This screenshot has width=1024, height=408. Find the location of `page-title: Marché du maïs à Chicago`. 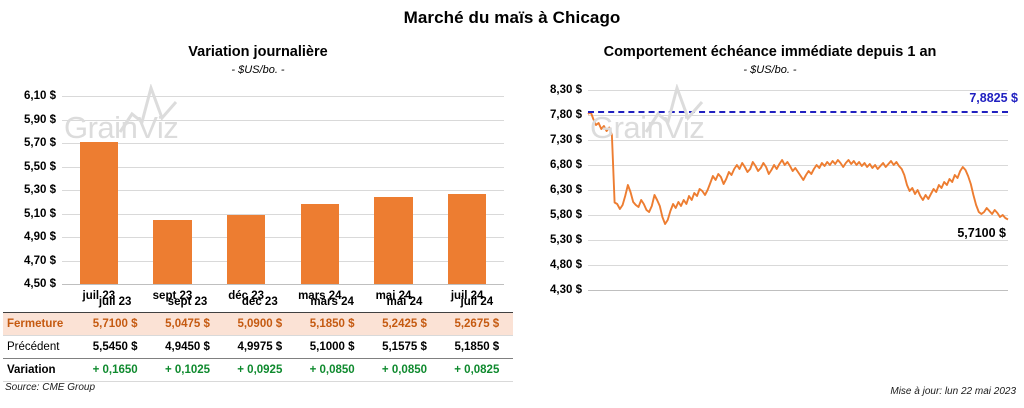

page-title: Marché du maïs à Chicago is located at coordinates (512, 17).